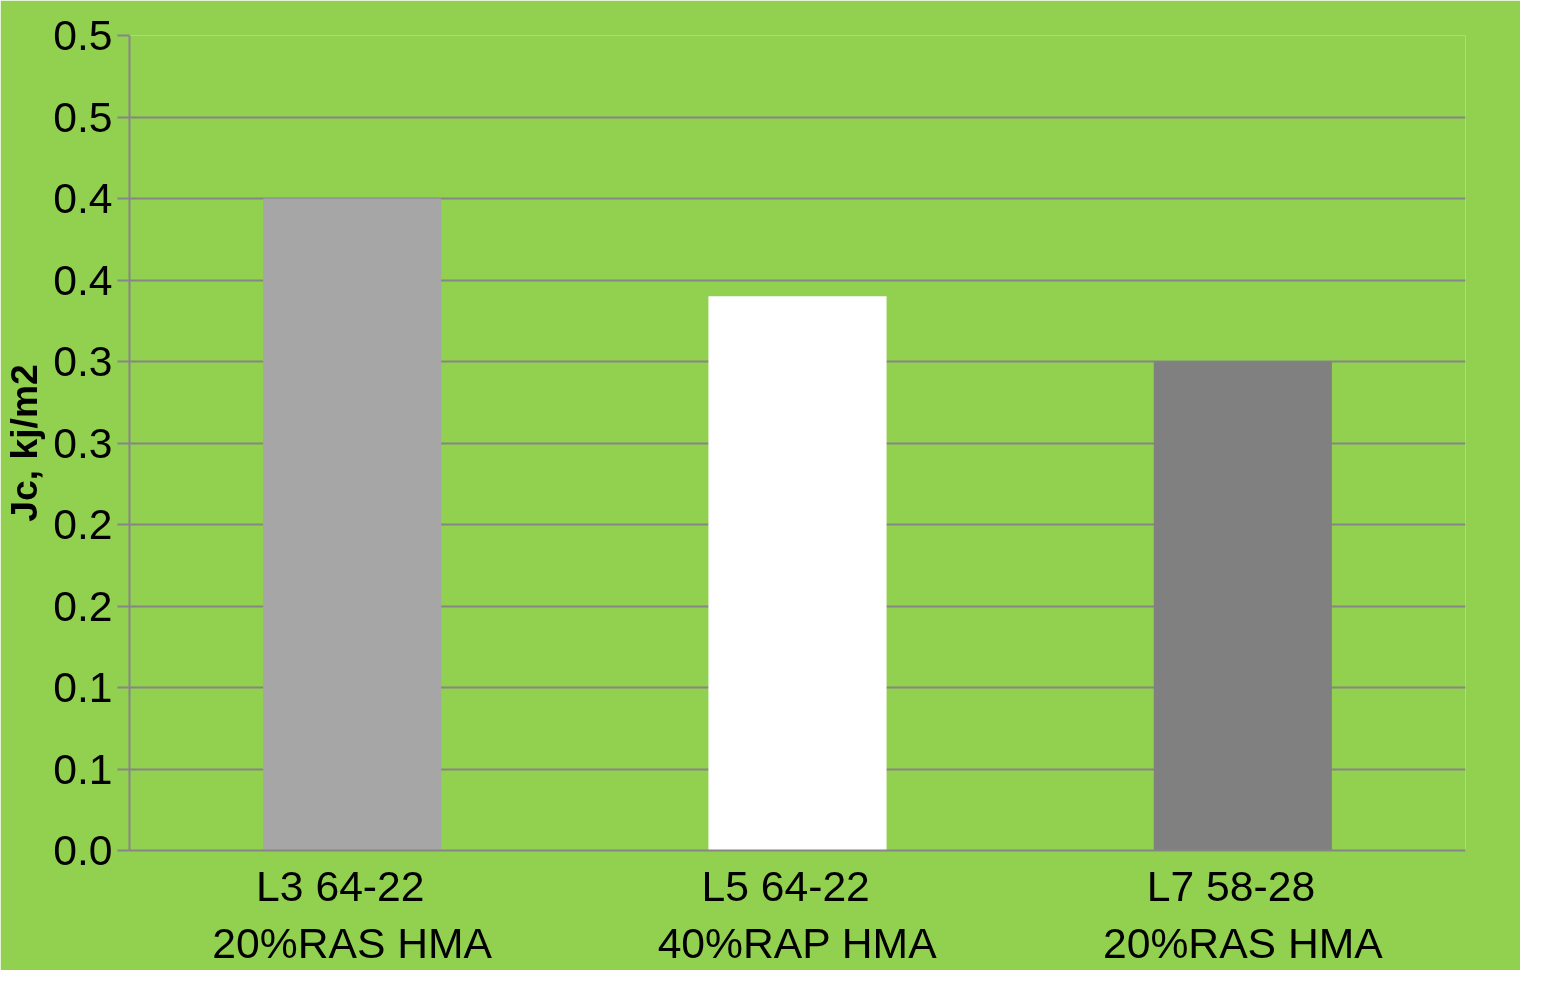  I want to click on y-axis-title: Jc, kj/m2, so click(24, 443).